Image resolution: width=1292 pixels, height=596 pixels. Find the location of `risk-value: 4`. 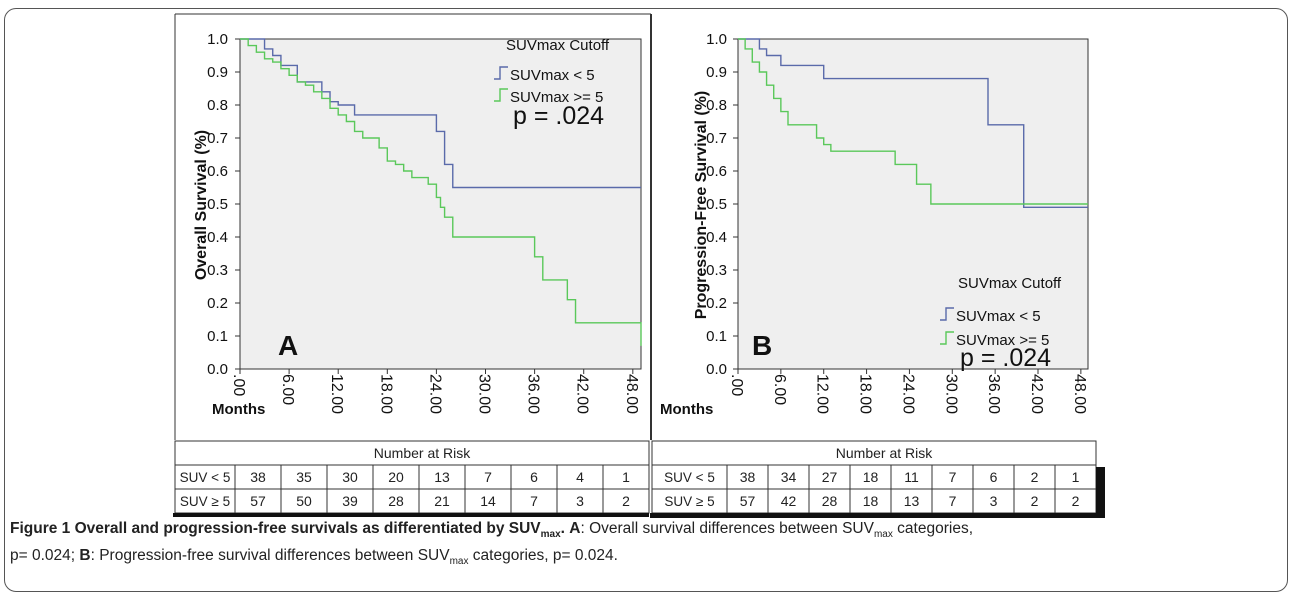

risk-value: 4 is located at coordinates (580, 477).